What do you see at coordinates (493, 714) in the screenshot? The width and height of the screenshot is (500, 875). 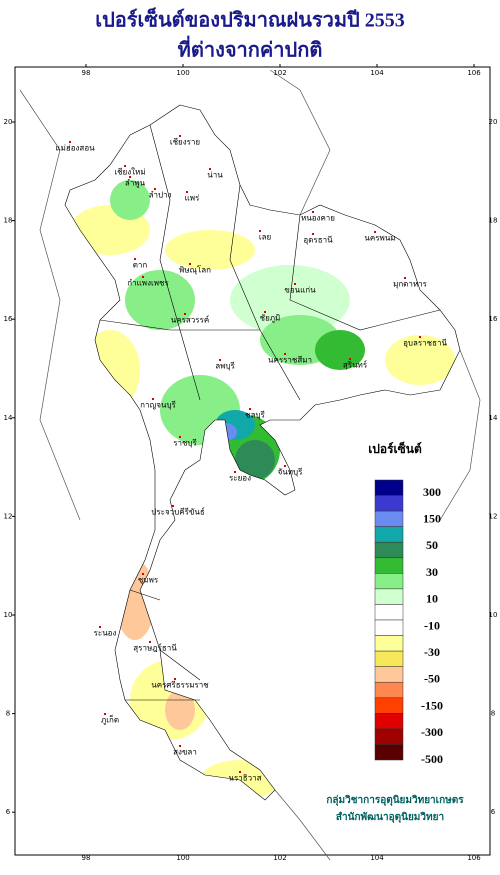 I see `lat-label: 8` at bounding box center [493, 714].